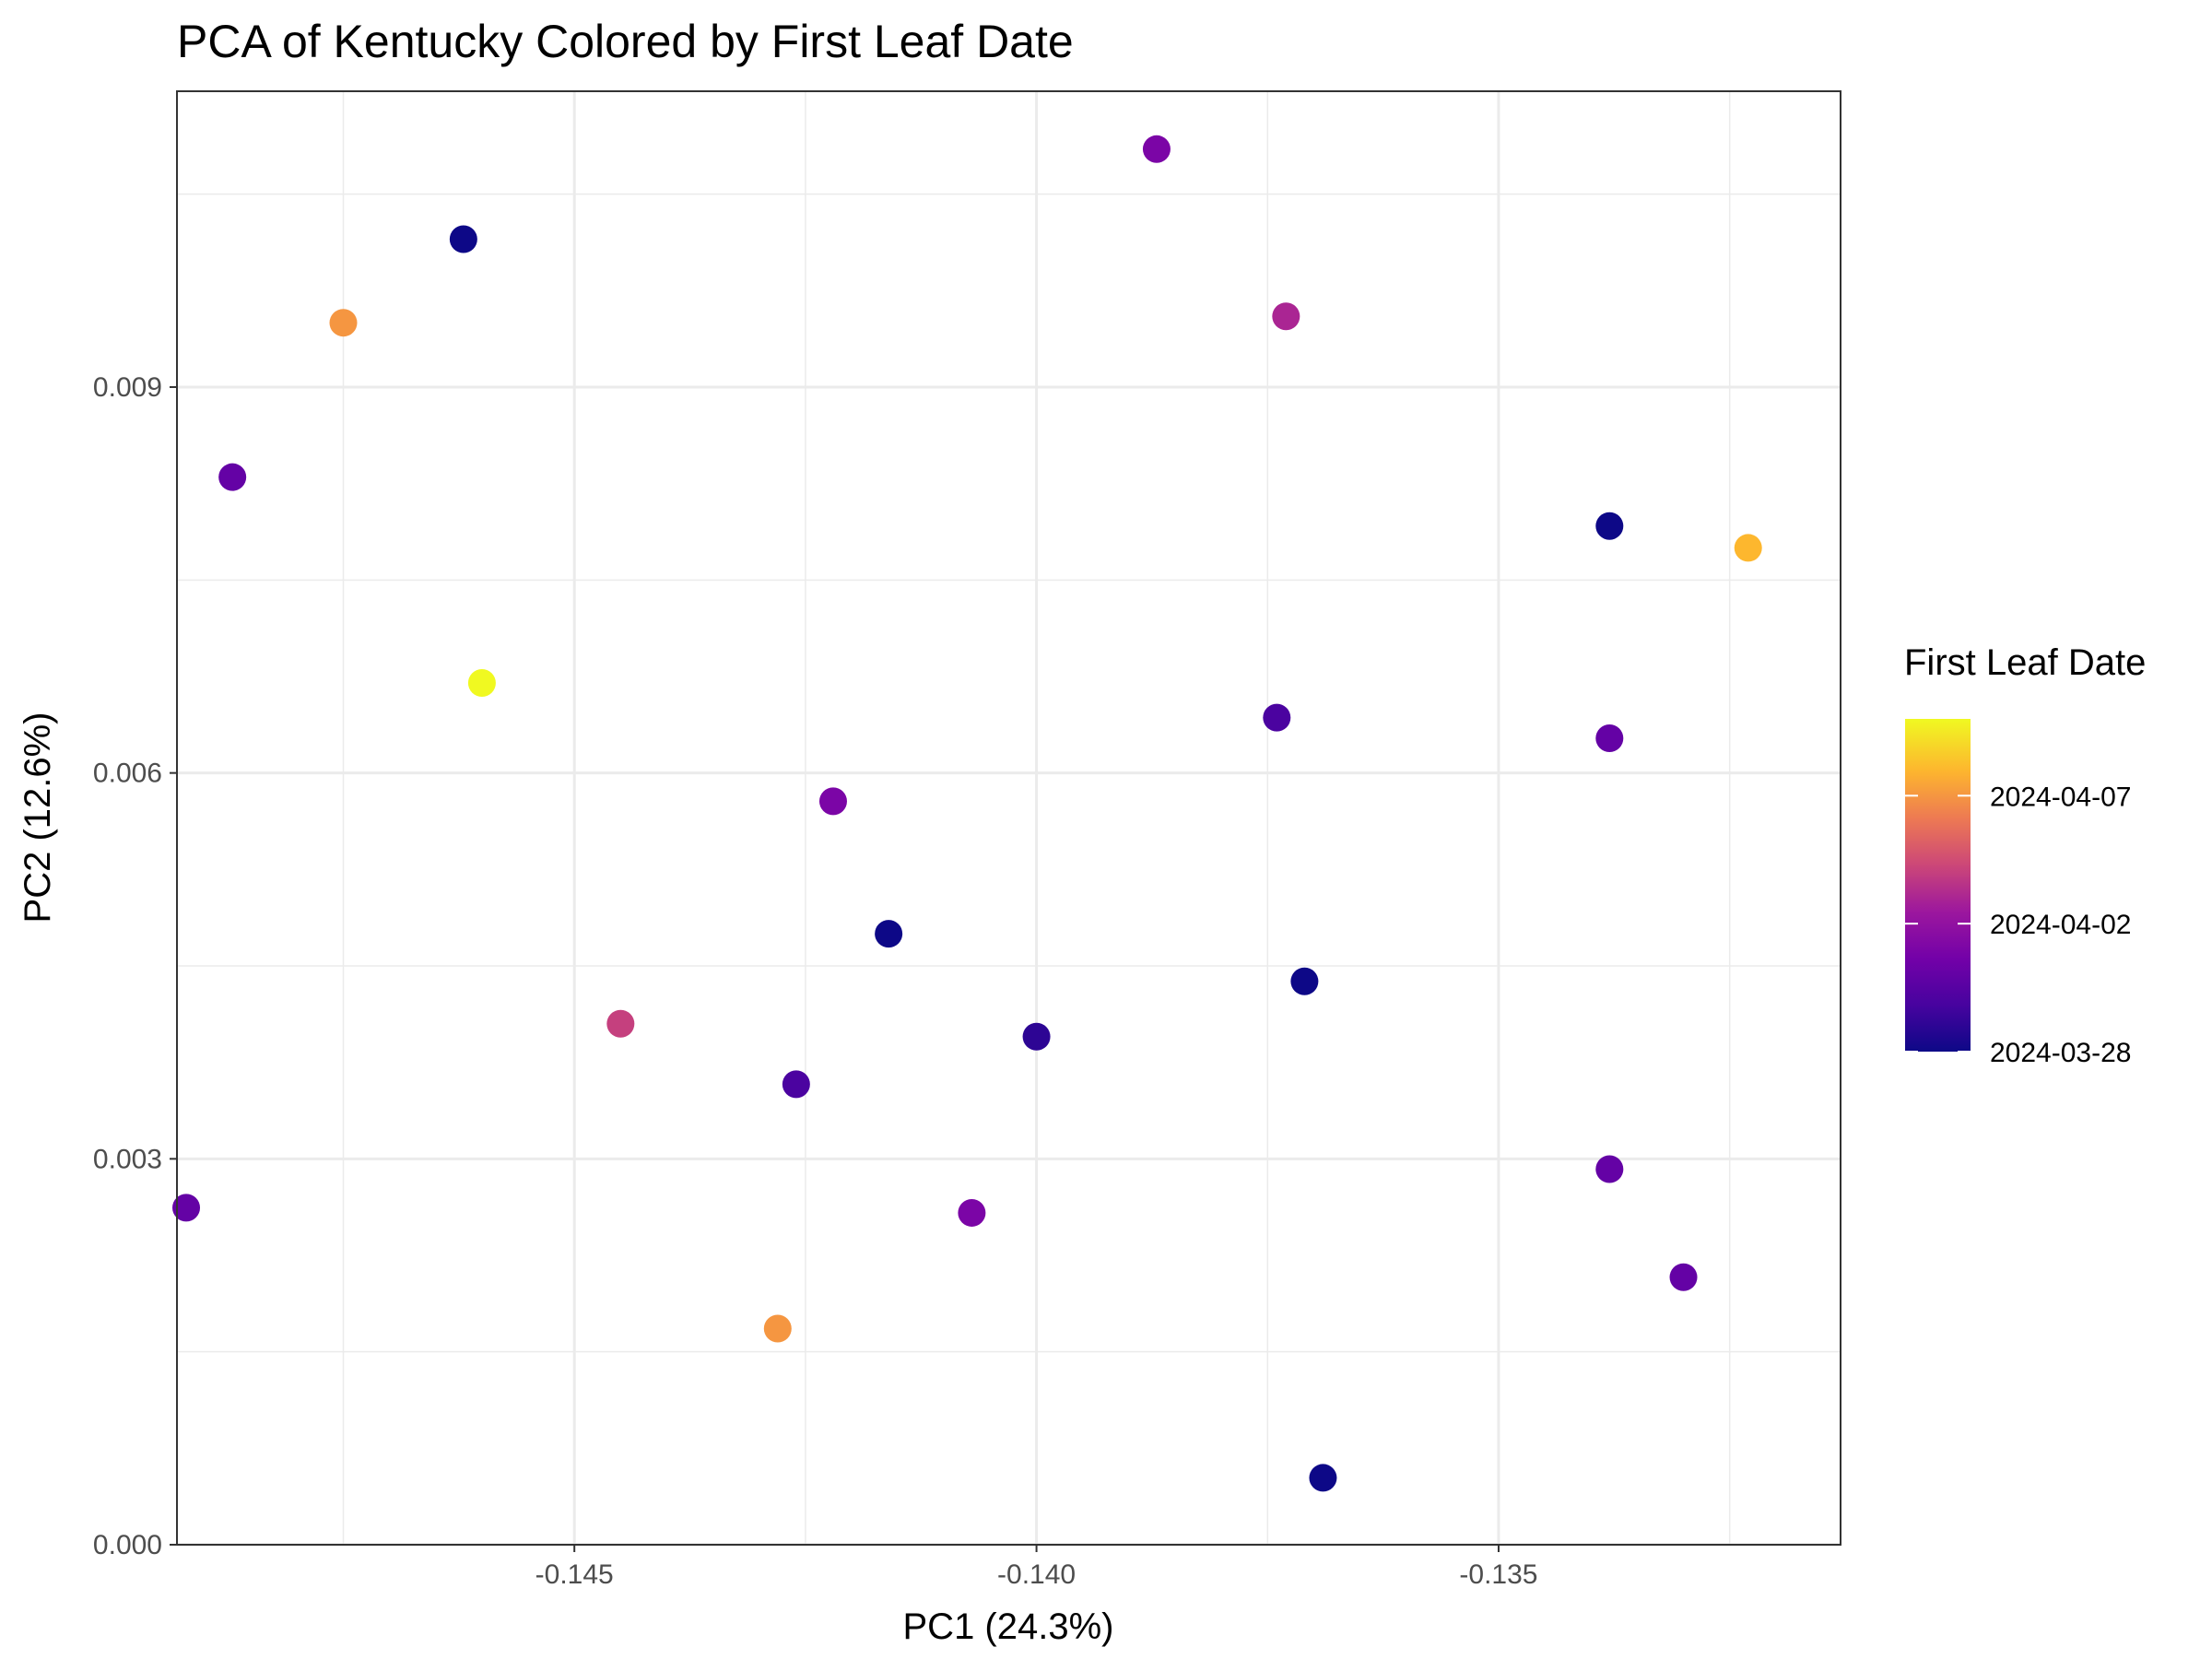 This screenshot has height=1659, width=2212. I want to click on y-axis-title: PC2 (12.6%), so click(38, 818).